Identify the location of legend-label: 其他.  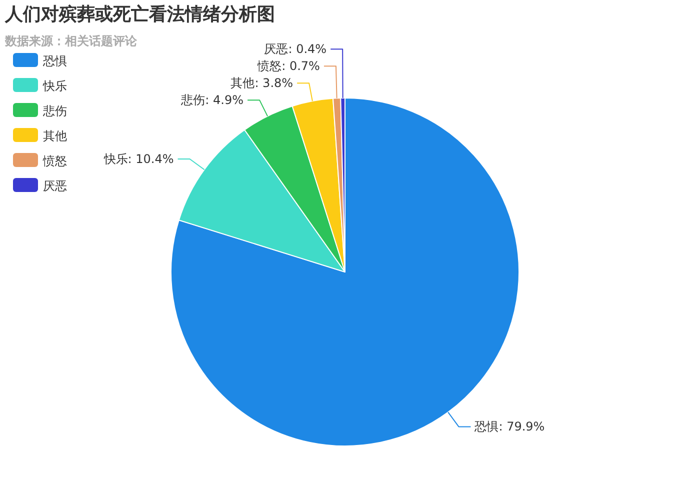
(55, 136).